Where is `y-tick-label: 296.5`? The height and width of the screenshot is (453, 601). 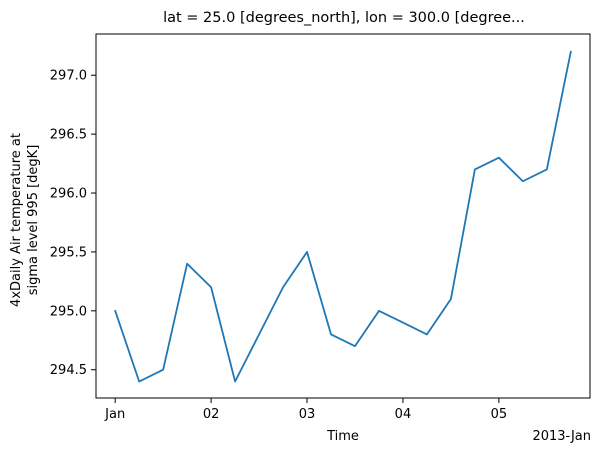 y-tick-label: 296.5 is located at coordinates (68, 135).